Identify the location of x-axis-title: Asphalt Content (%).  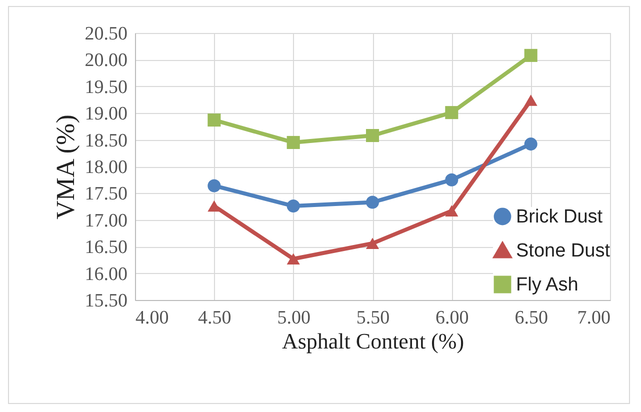
(373, 341).